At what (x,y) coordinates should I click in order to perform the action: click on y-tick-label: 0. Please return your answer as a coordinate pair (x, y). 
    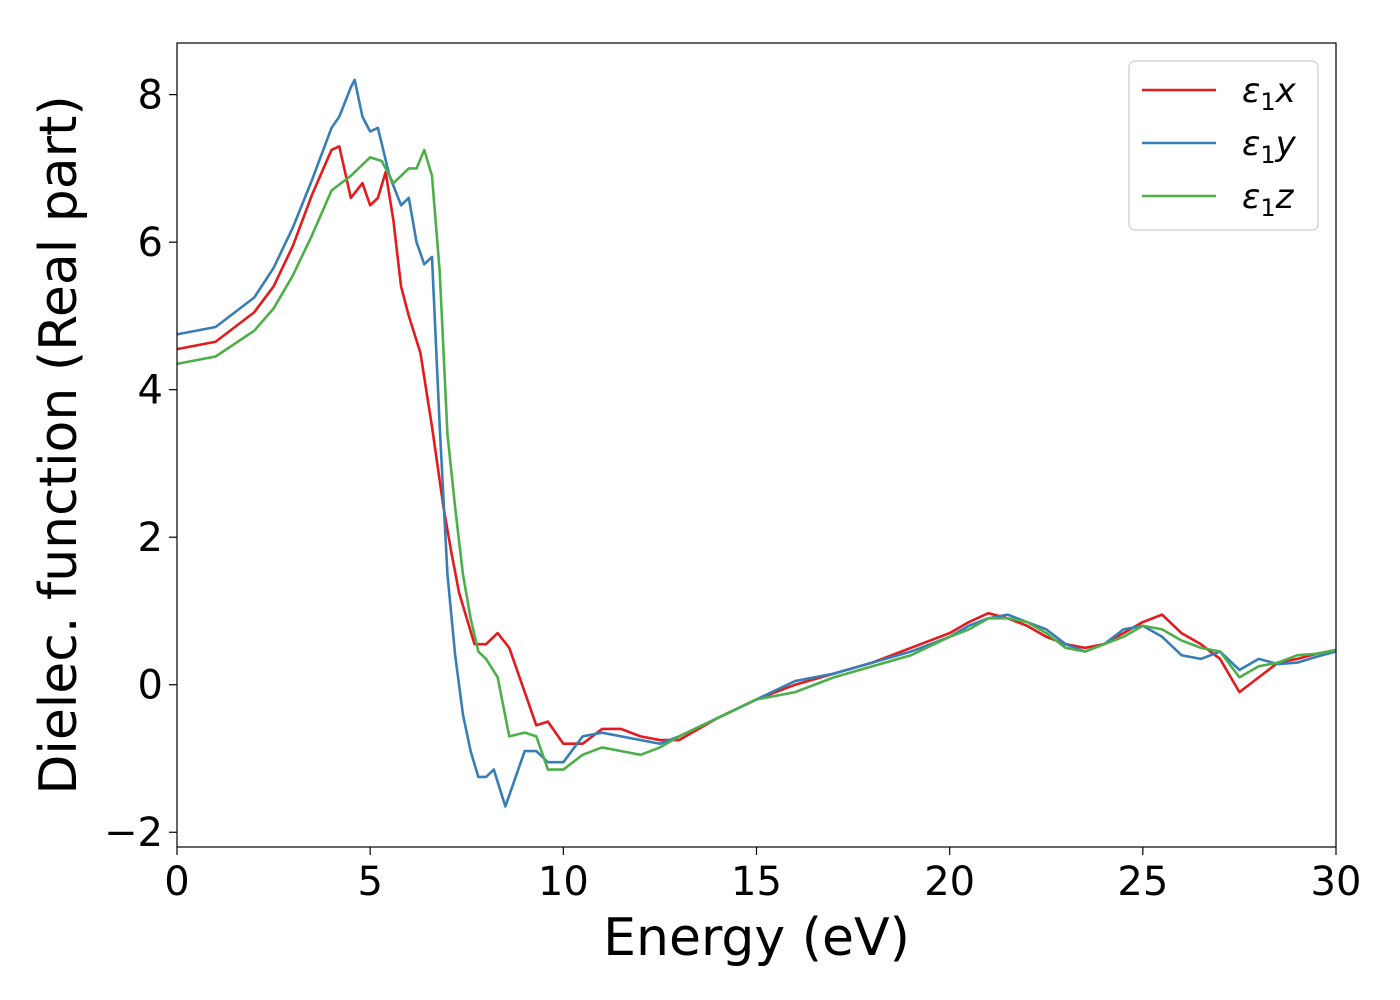
    Looking at the image, I should click on (150, 686).